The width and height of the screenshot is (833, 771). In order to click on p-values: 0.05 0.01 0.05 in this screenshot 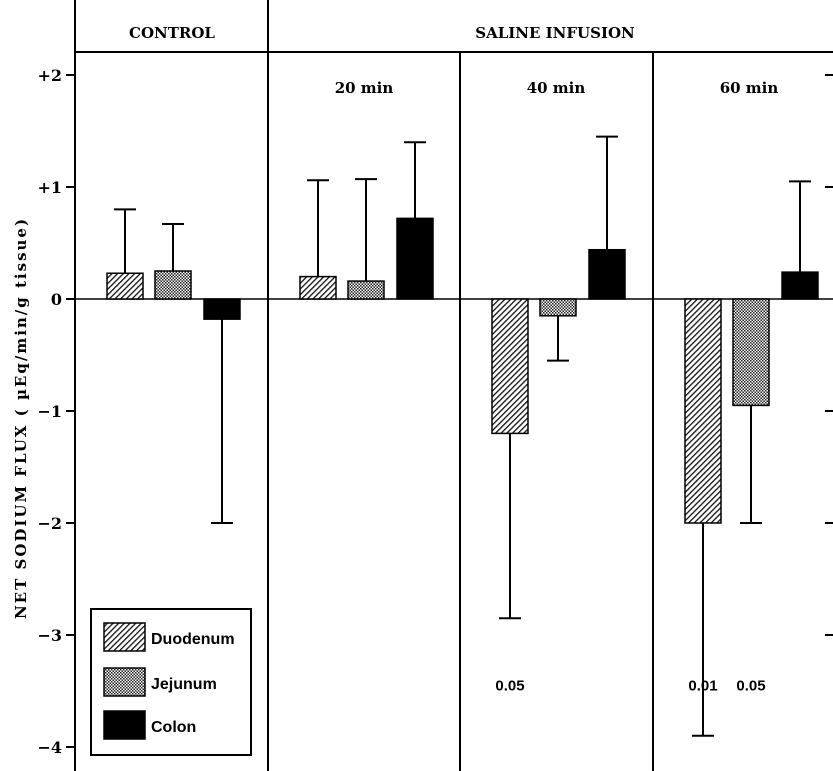, I will do `click(630, 685)`.